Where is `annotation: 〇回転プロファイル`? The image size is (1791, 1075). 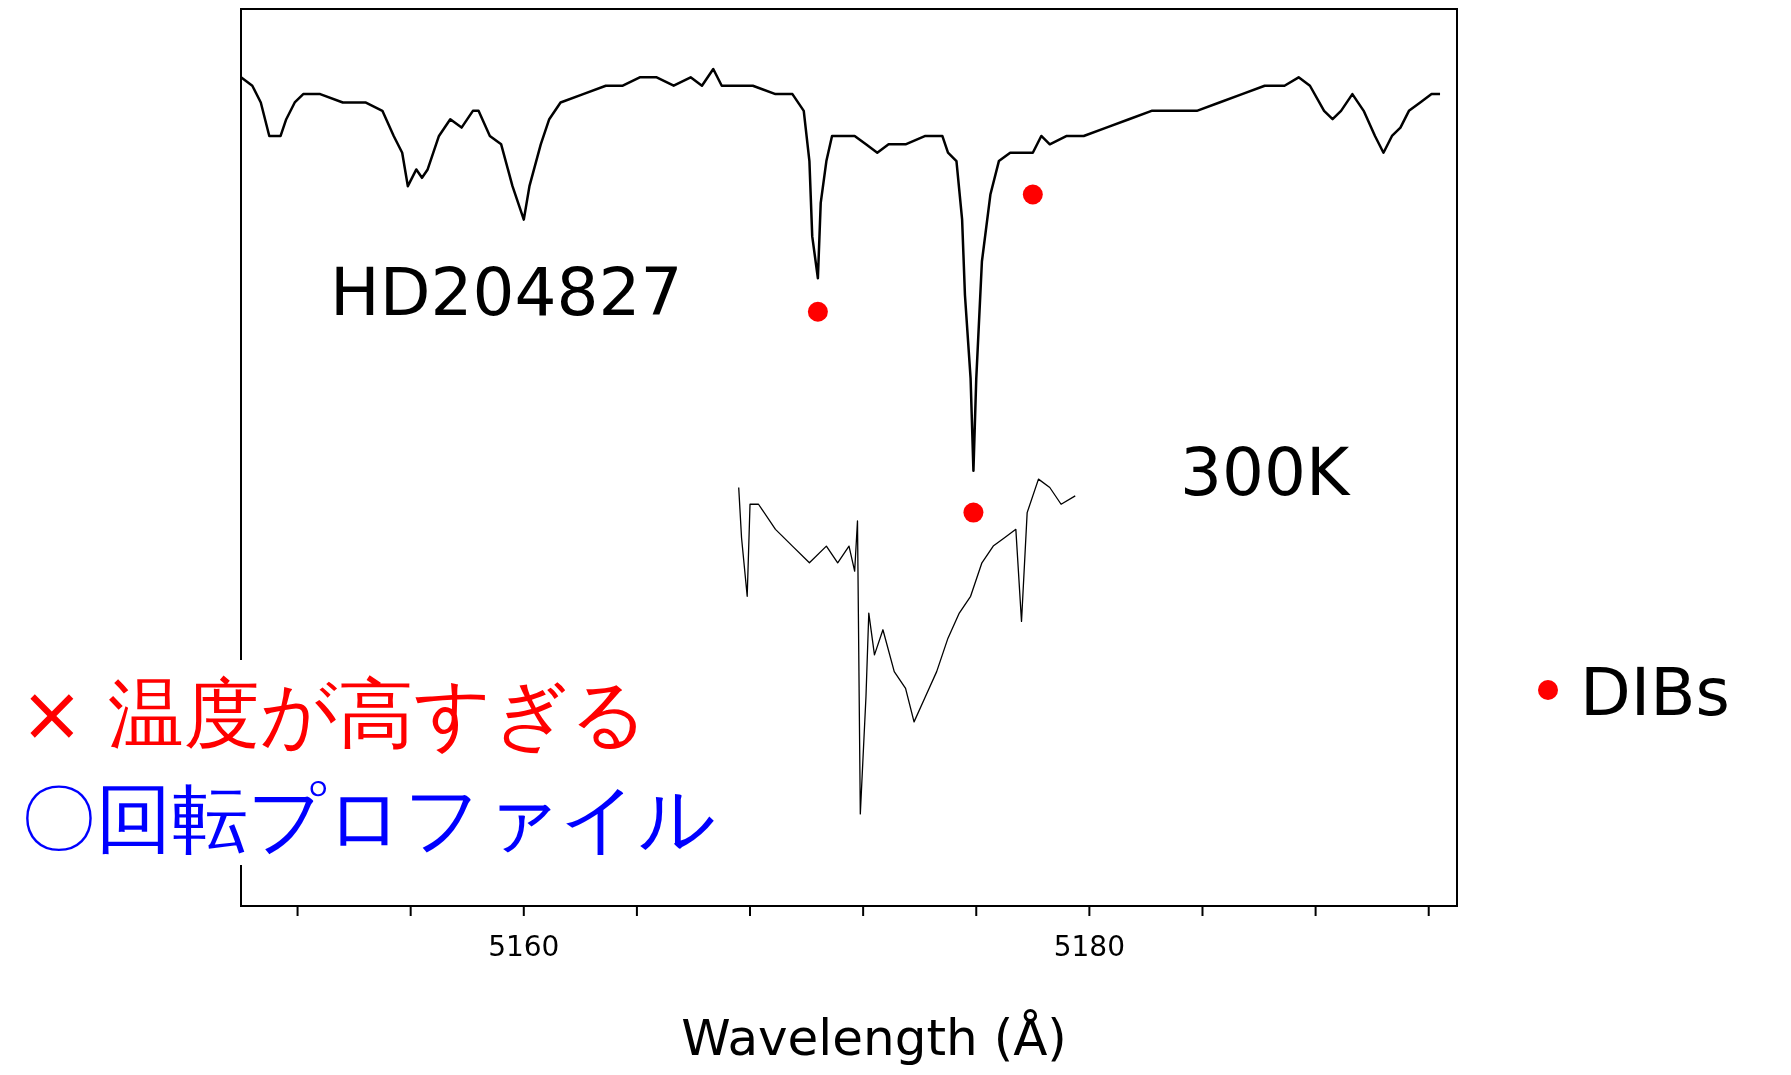 annotation: 〇回転プロファイル is located at coordinates (368, 818).